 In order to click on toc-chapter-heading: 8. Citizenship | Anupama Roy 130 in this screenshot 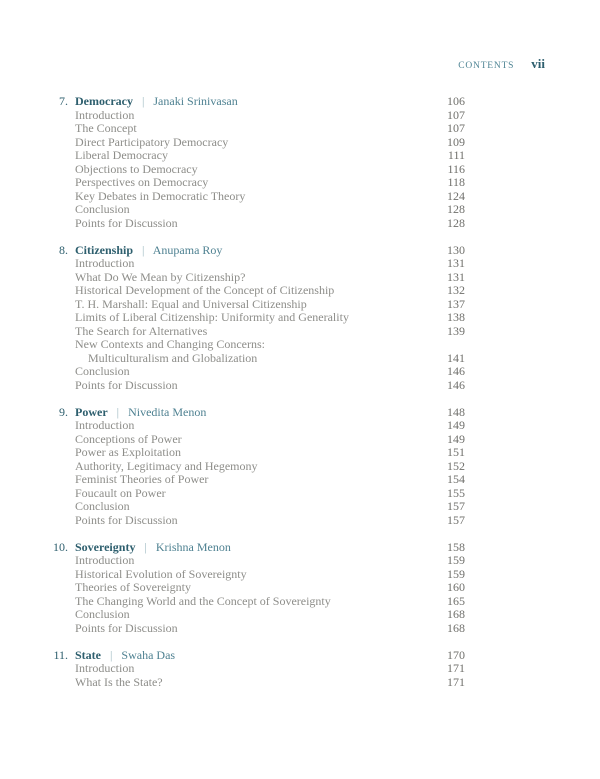, I will do `click(255, 250)`.